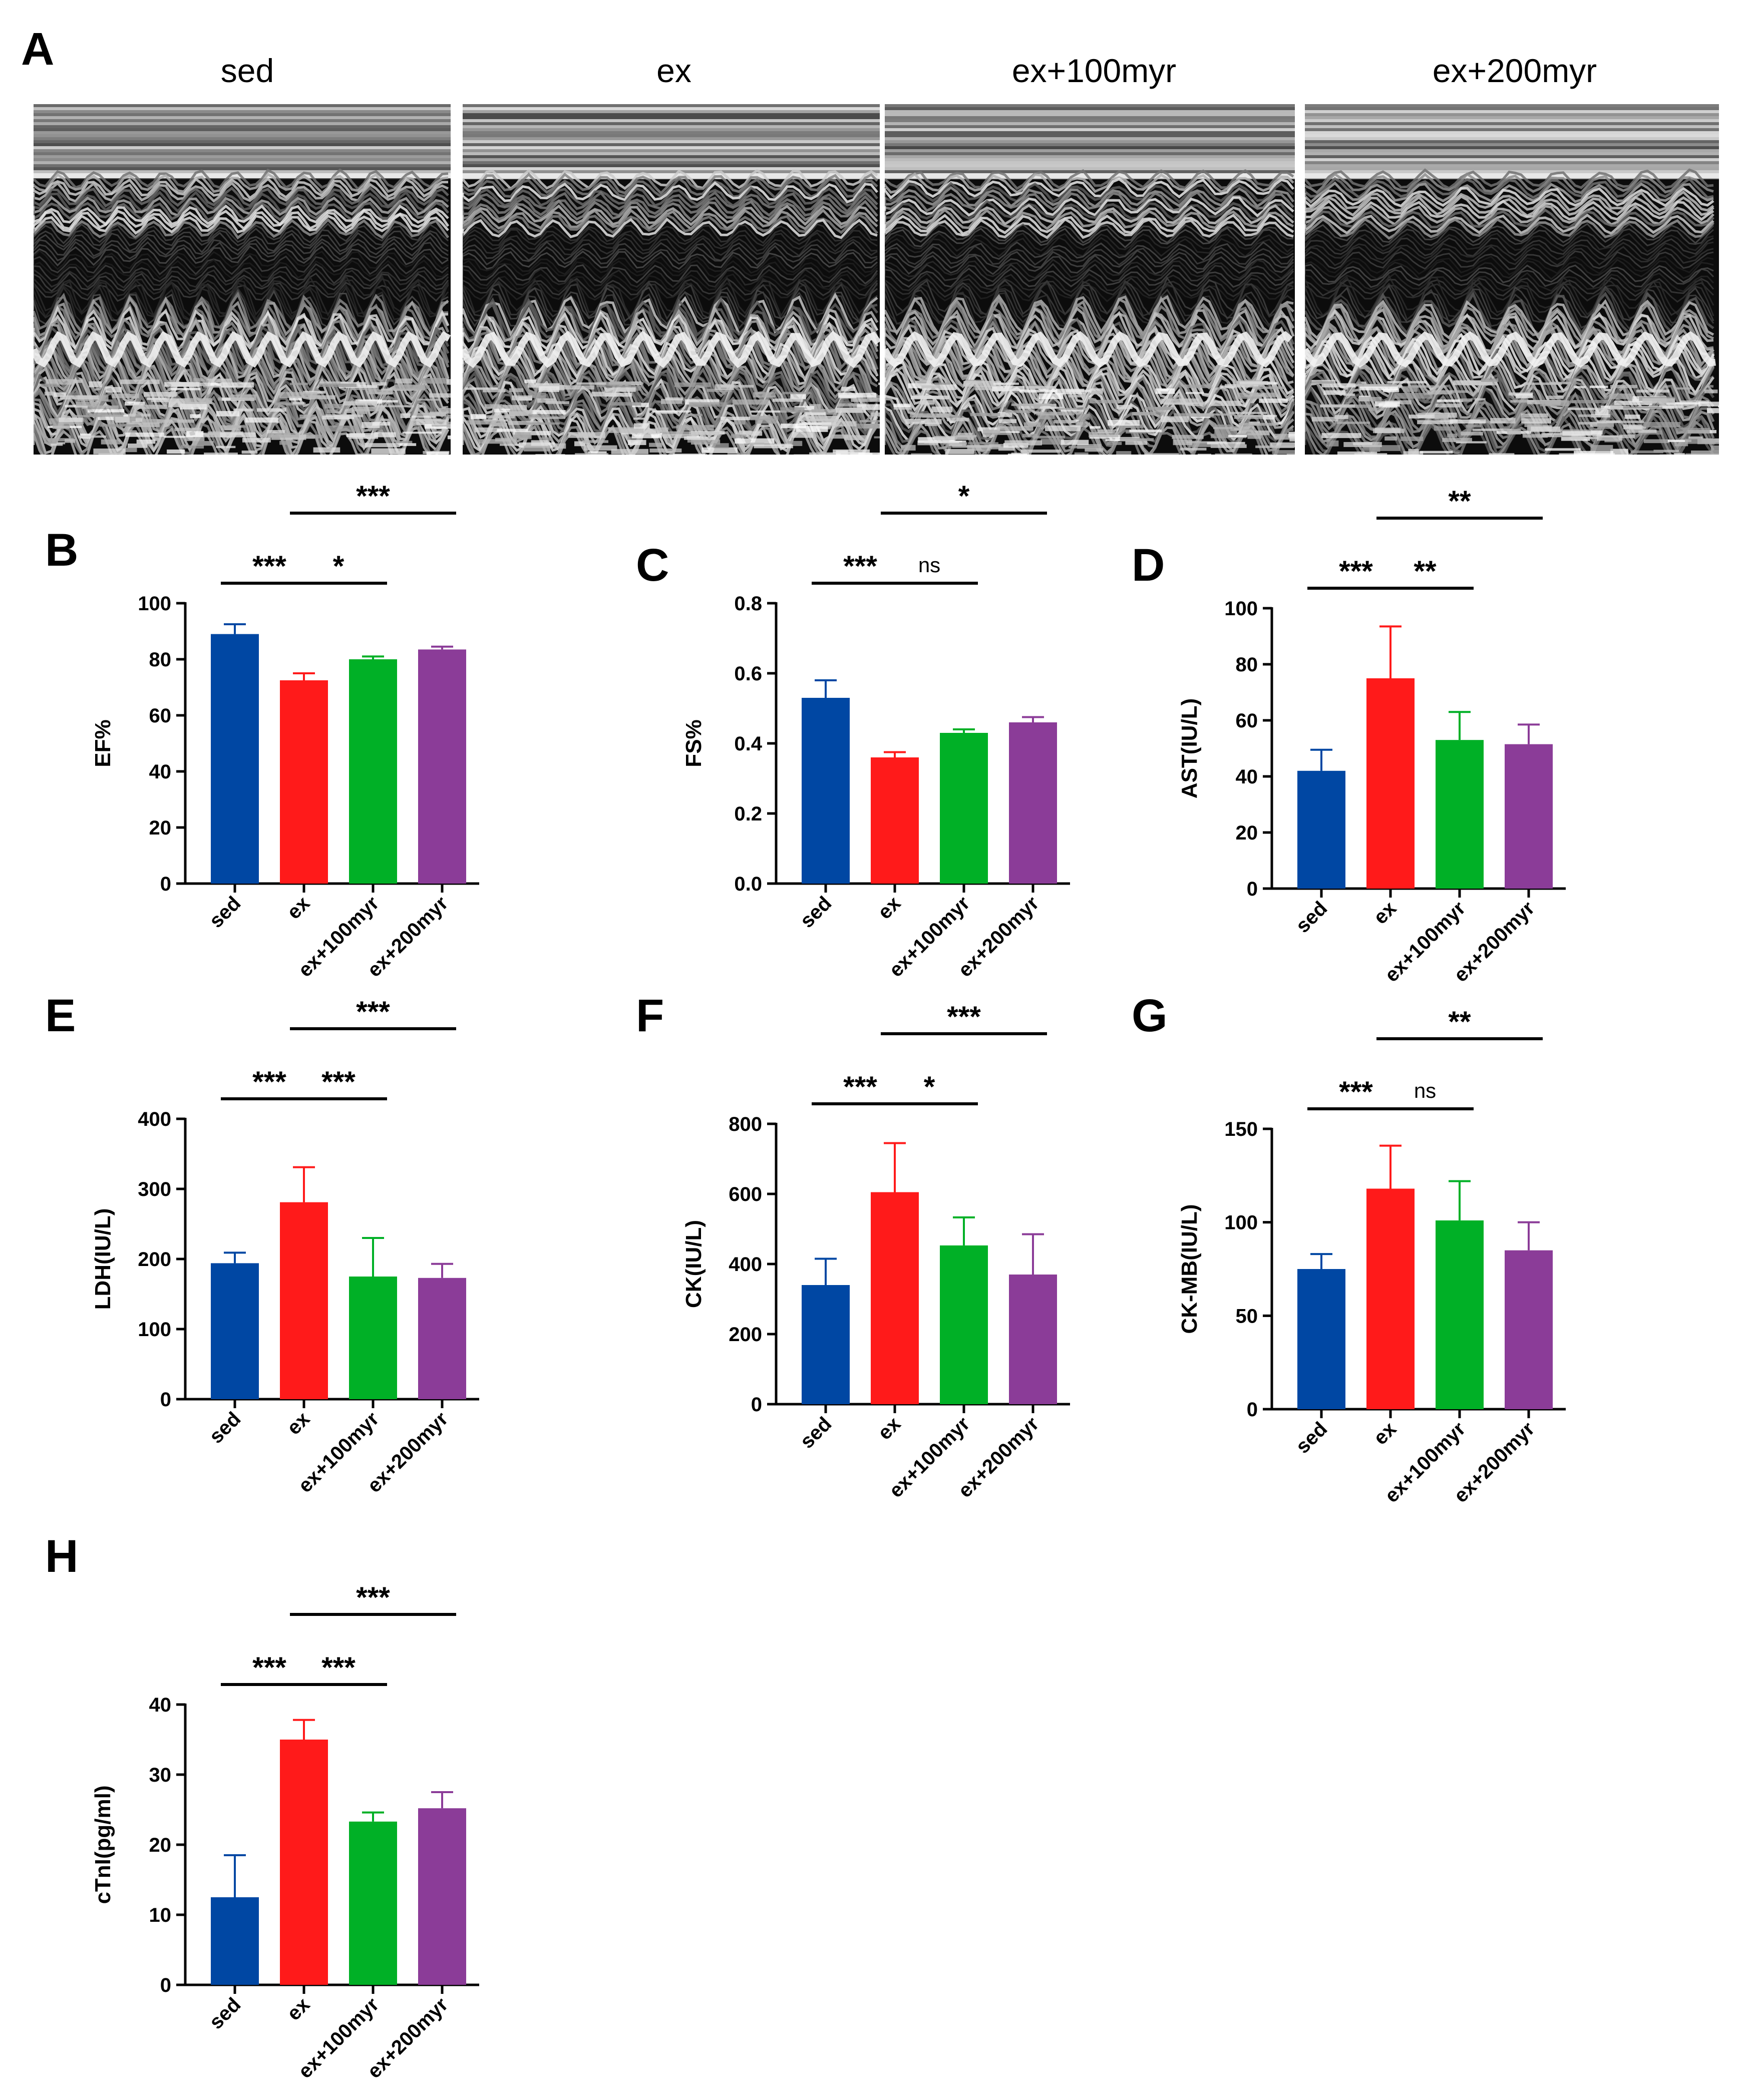 This screenshot has height=2100, width=1743. What do you see at coordinates (816, 1433) in the screenshot?
I see `category-label-f-0: sed` at bounding box center [816, 1433].